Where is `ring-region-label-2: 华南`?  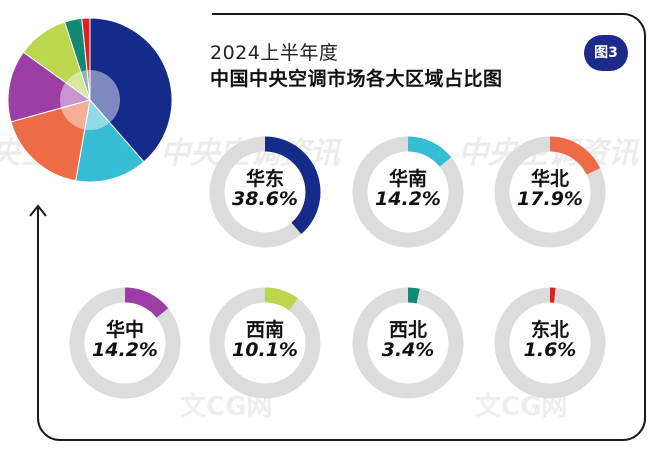
ring-region-label-2: 华南 is located at coordinates (407, 179).